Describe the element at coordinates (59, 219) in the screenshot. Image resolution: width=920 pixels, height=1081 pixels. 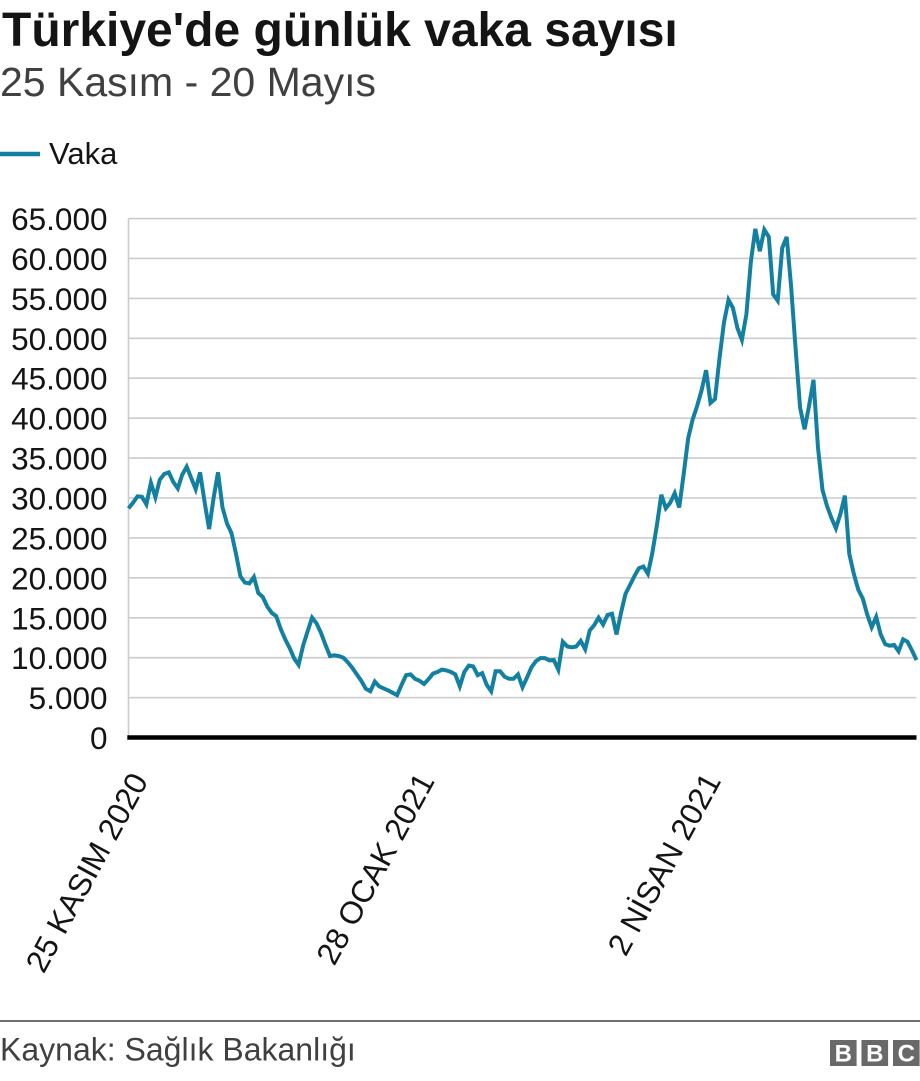
I see `svg-text: 65.000` at that location.